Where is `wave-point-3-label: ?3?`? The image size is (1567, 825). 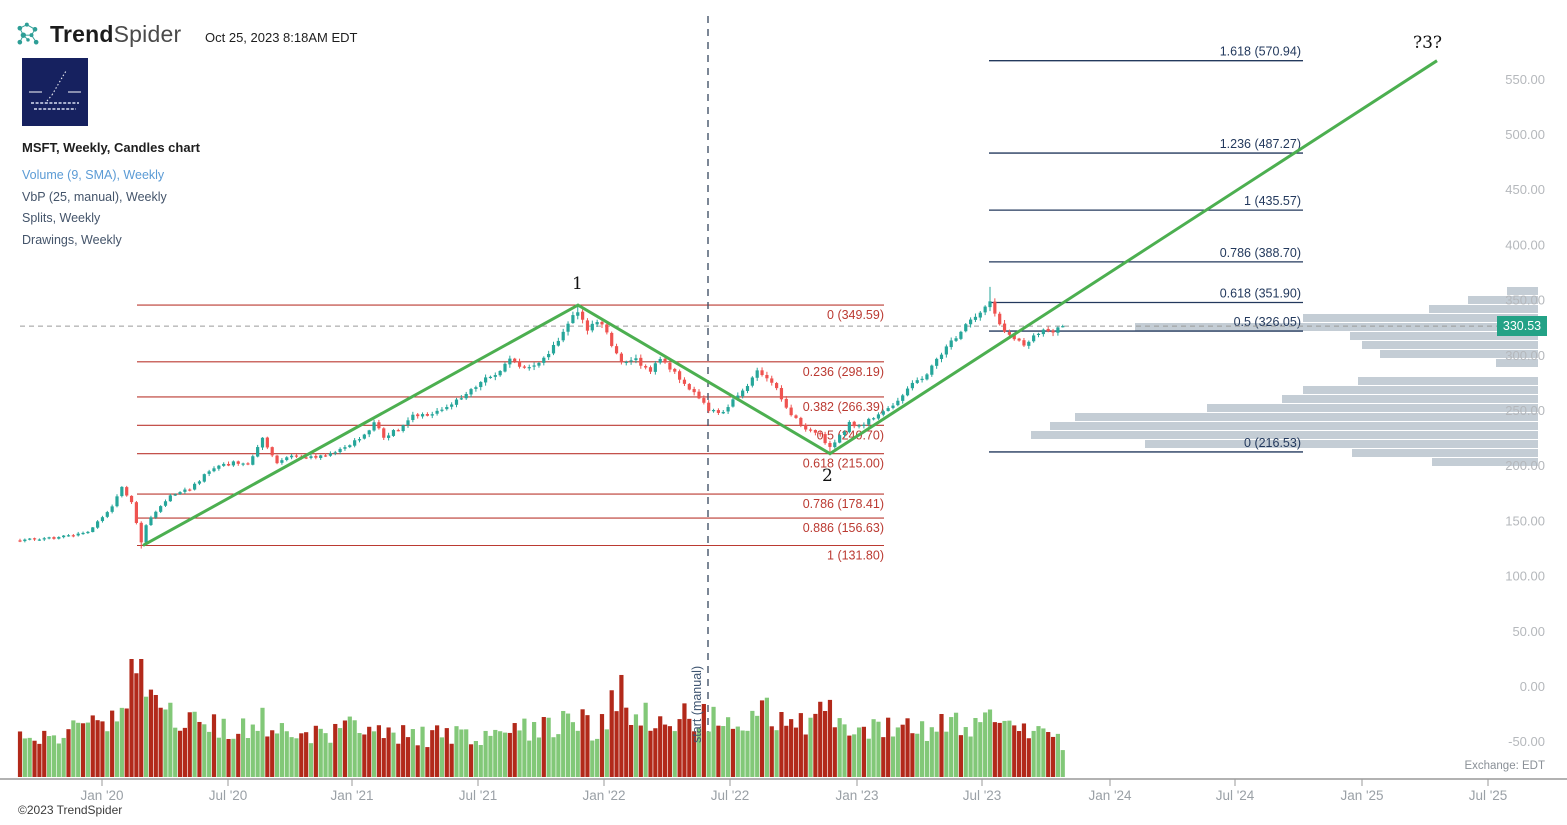 wave-point-3-label: ?3? is located at coordinates (1428, 43).